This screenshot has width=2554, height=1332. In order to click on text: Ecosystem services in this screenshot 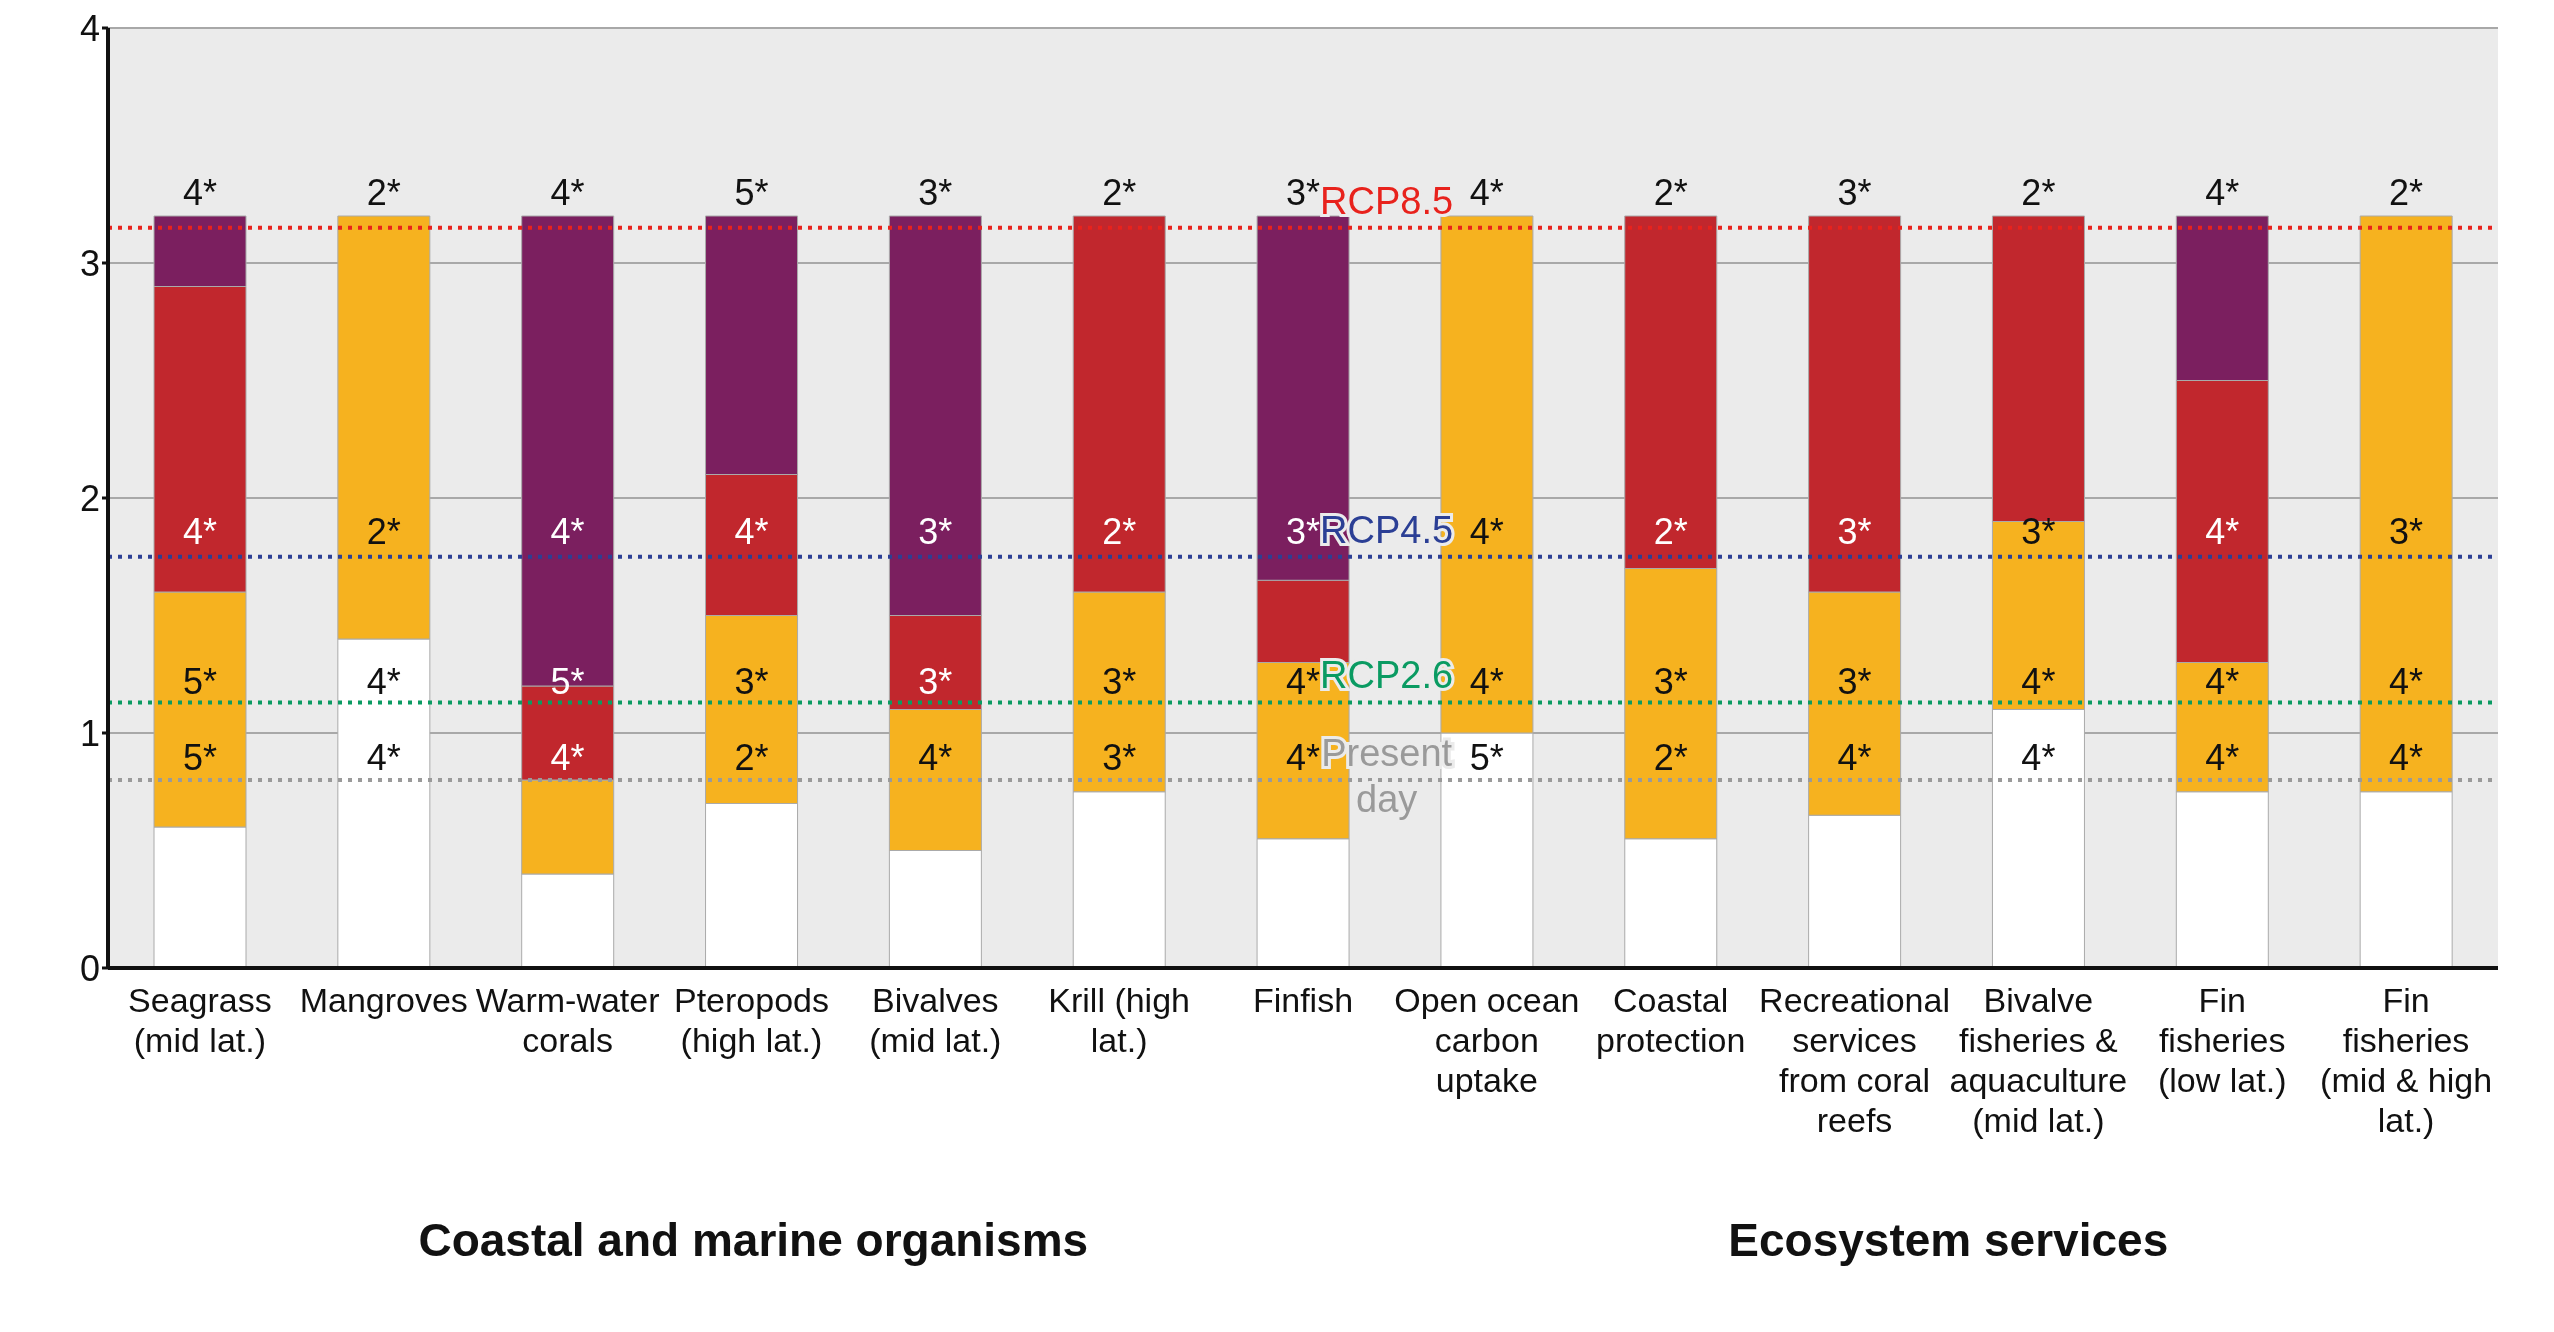, I will do `click(1948, 1240)`.